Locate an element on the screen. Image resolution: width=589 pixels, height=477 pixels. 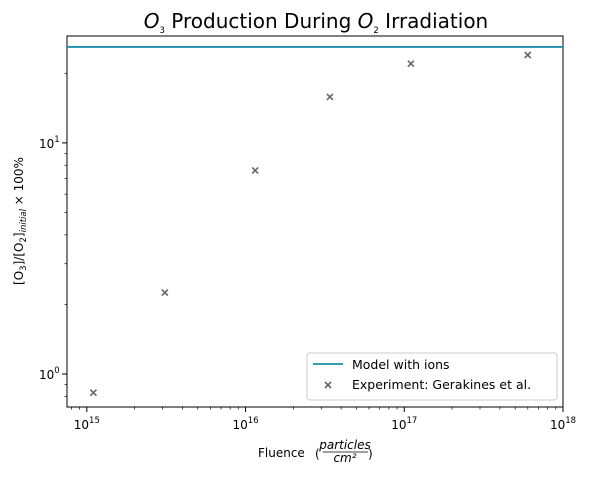
legend-box is located at coordinates (432, 376).